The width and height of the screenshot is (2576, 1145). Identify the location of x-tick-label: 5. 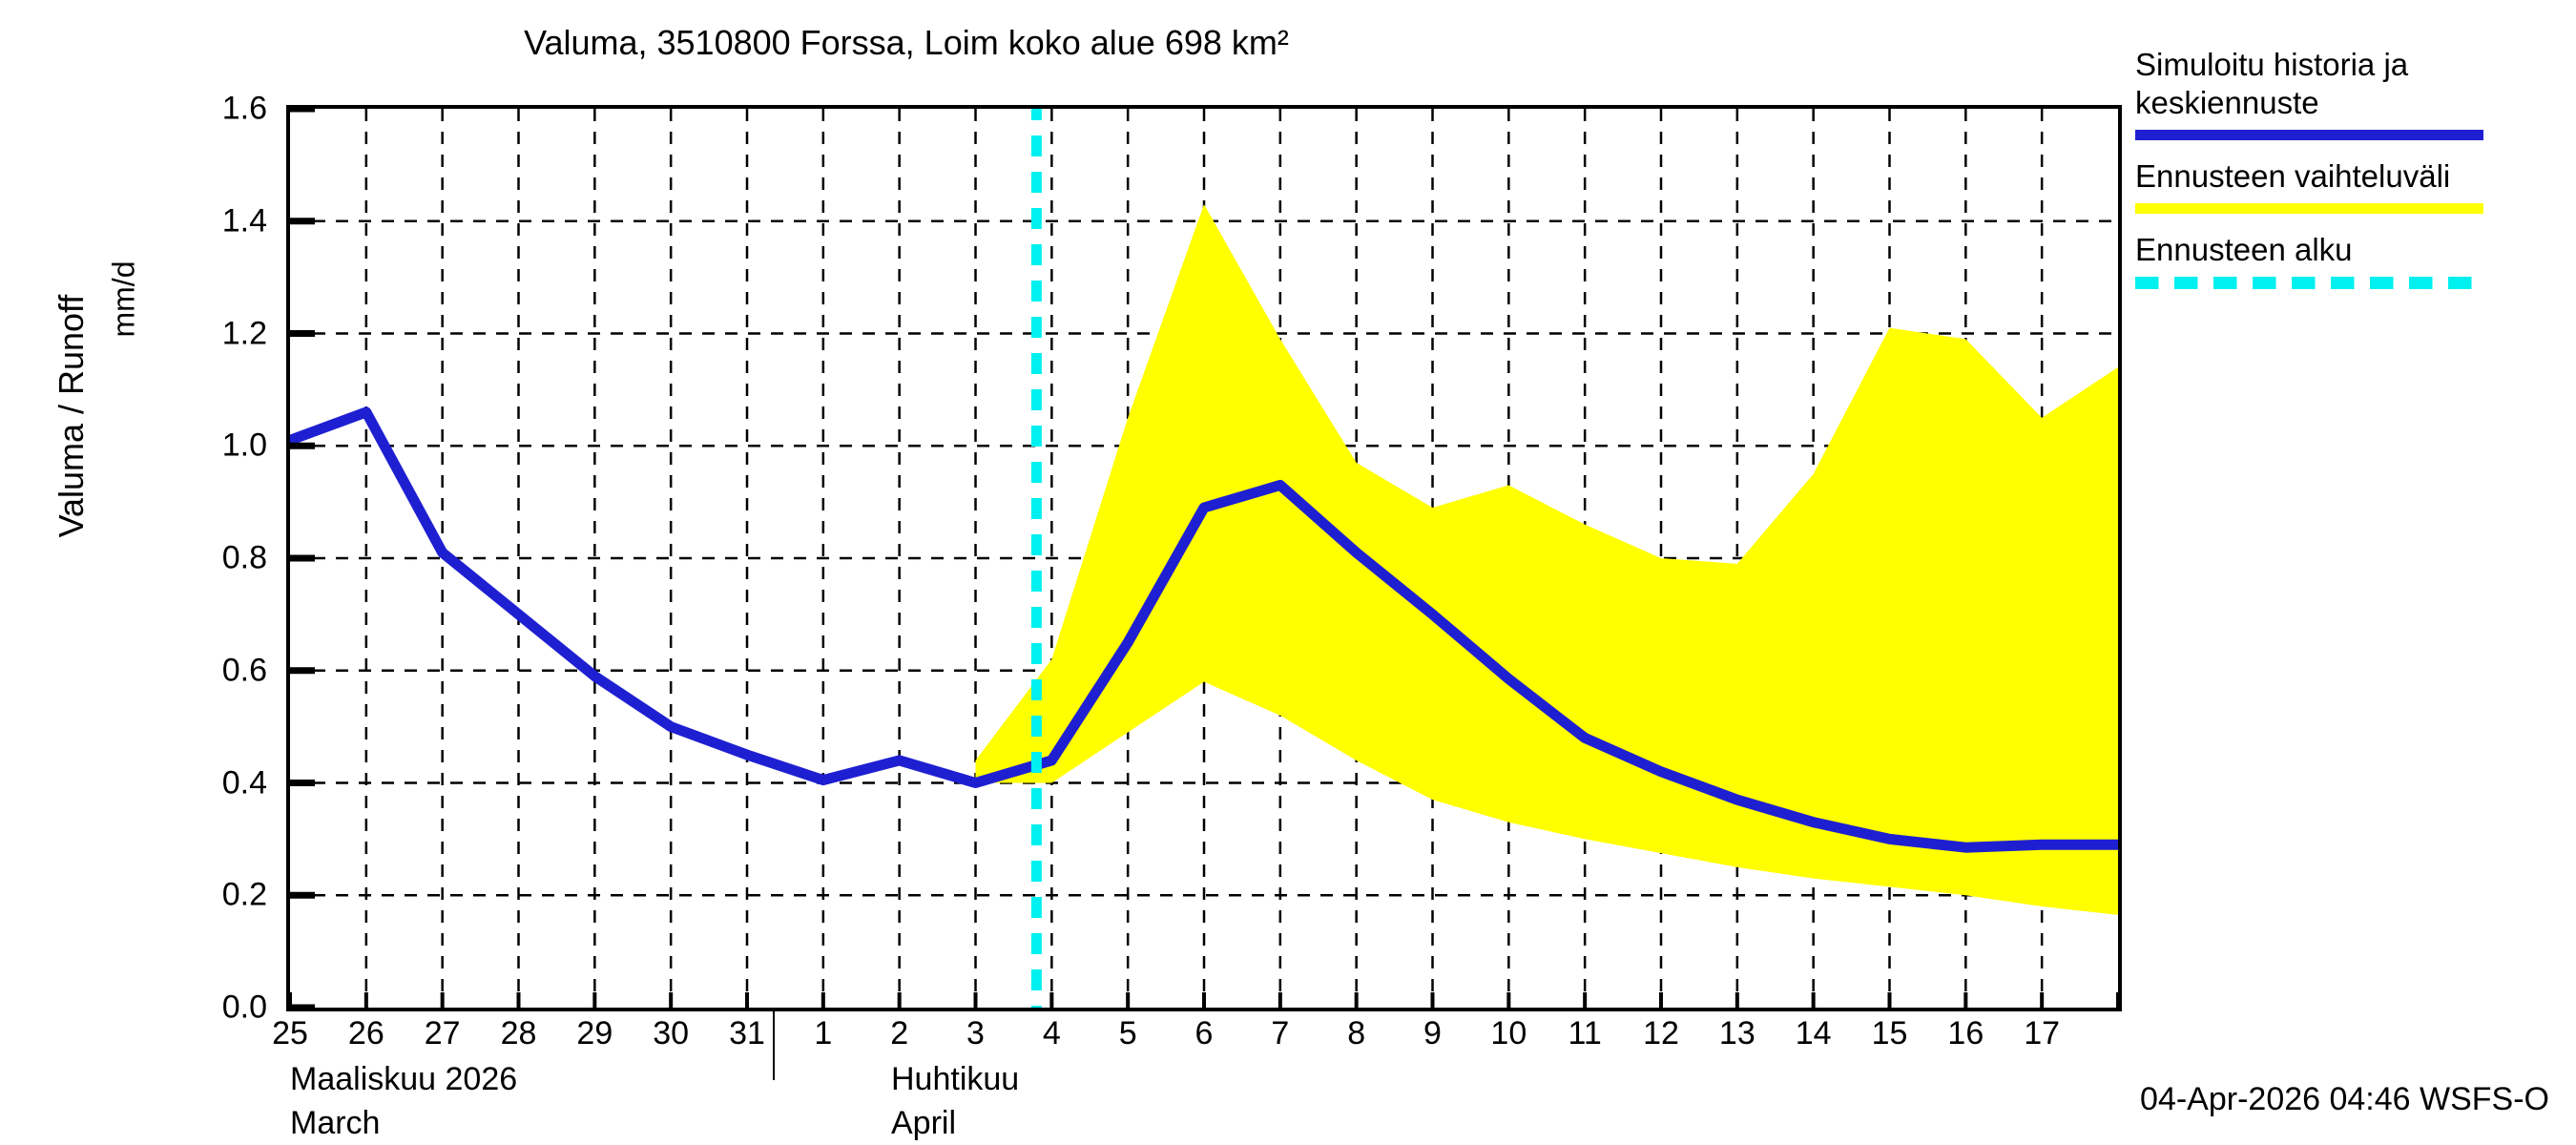
(1127, 1033).